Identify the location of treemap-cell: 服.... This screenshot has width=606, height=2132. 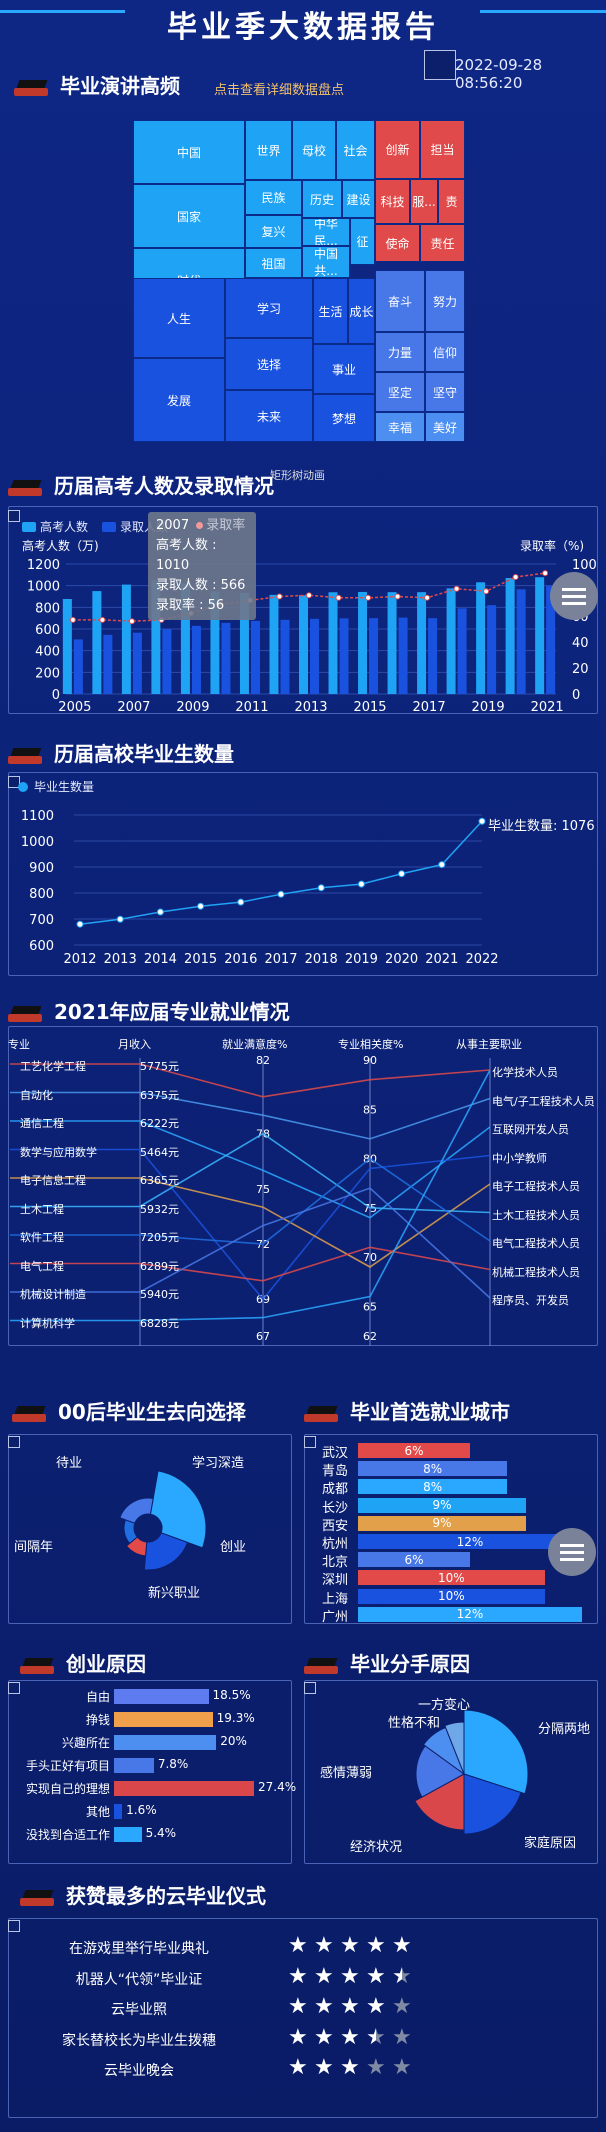
(424, 201).